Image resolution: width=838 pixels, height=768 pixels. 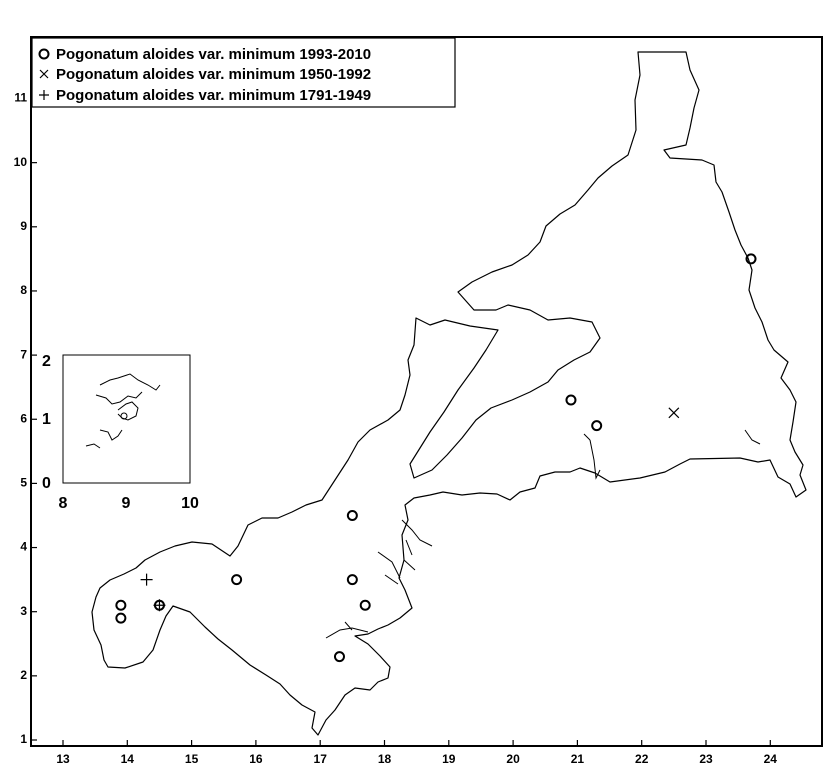 I want to click on y-tick-label: 9, so click(x=23, y=226).